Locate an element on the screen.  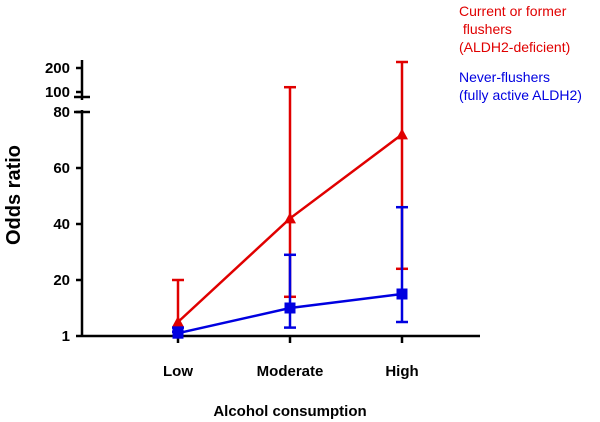
x-tick-group: Low Moderate High is located at coordinates (291, 358).